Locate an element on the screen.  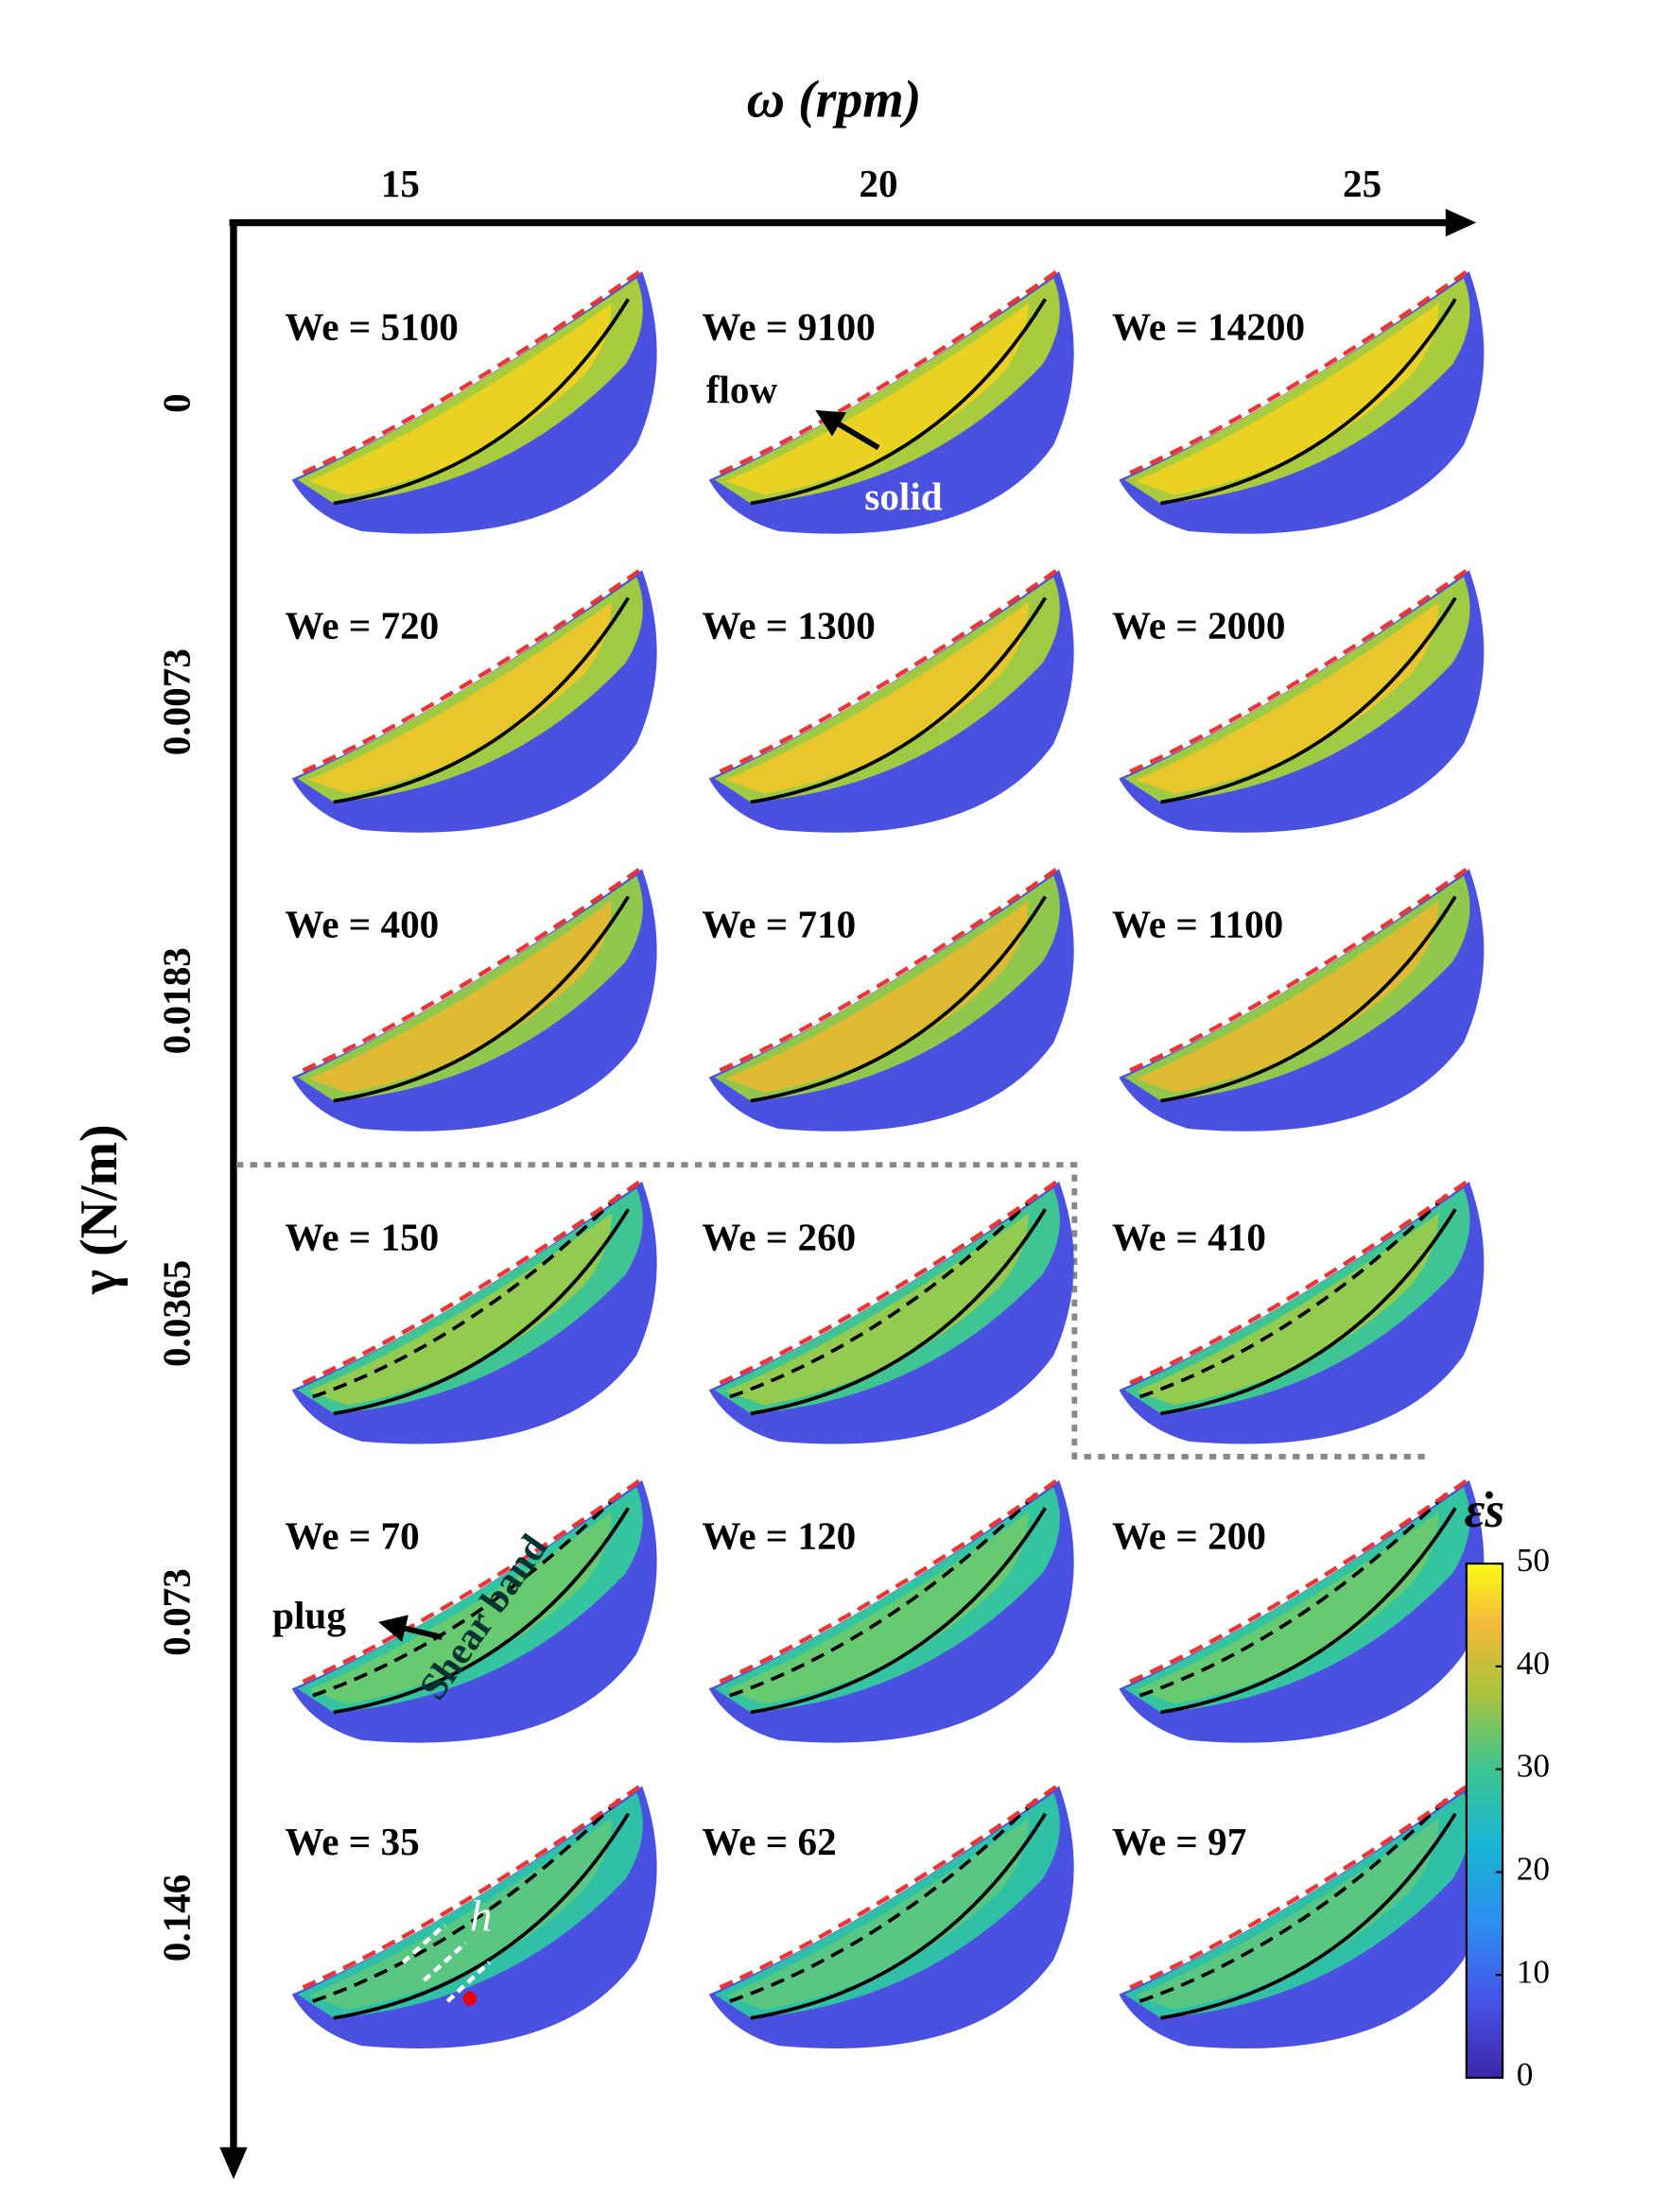
flow-label: flow is located at coordinates (742, 389).